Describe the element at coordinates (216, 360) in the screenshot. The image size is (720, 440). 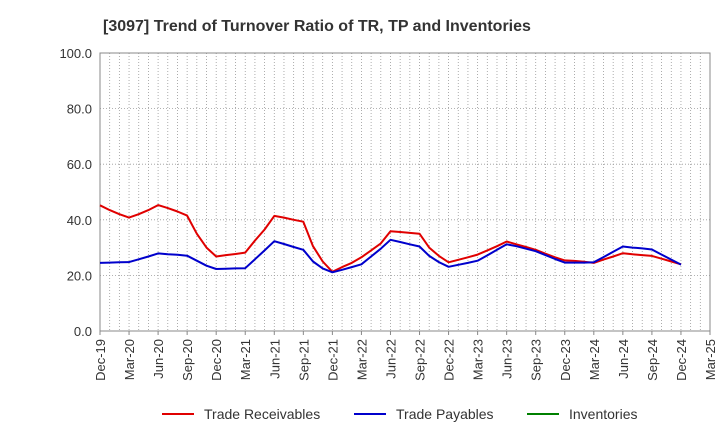
I see `x-tick-label: Dec-20` at that location.